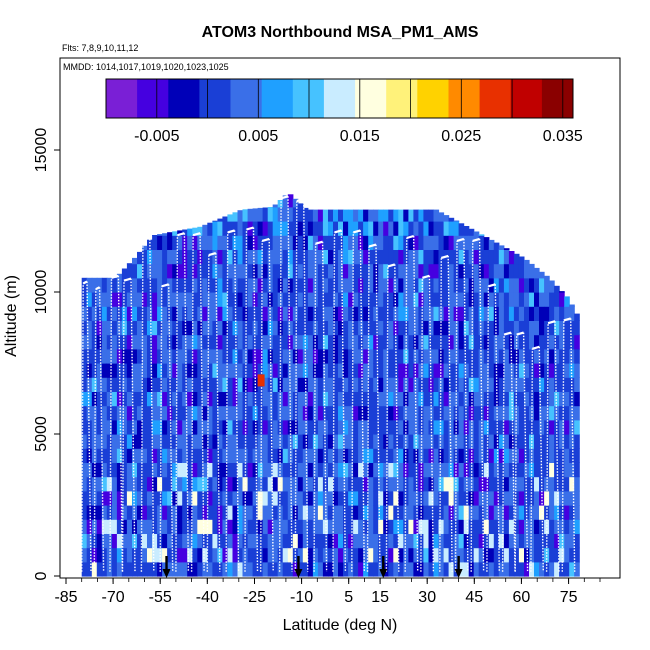  What do you see at coordinates (160, 597) in the screenshot?
I see `x-tick-label: -55` at bounding box center [160, 597].